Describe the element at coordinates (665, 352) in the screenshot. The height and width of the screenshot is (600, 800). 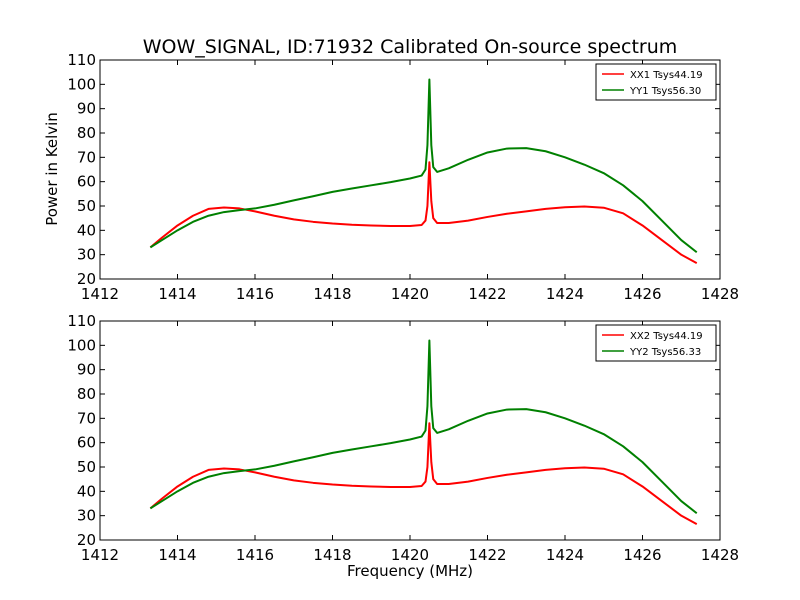
I see `legend-entry: YY2 Tsys56.33` at that location.